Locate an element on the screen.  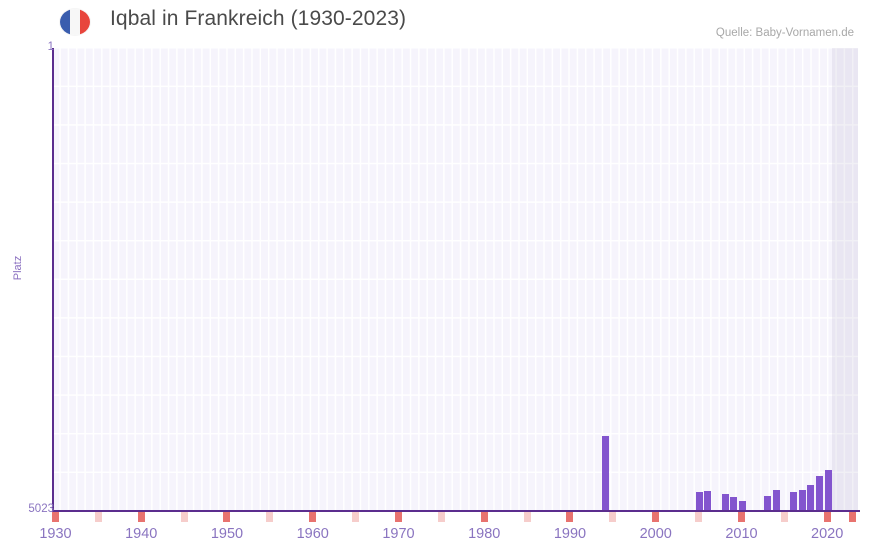
x-tick-label-1990: 1990 is located at coordinates (570, 534).